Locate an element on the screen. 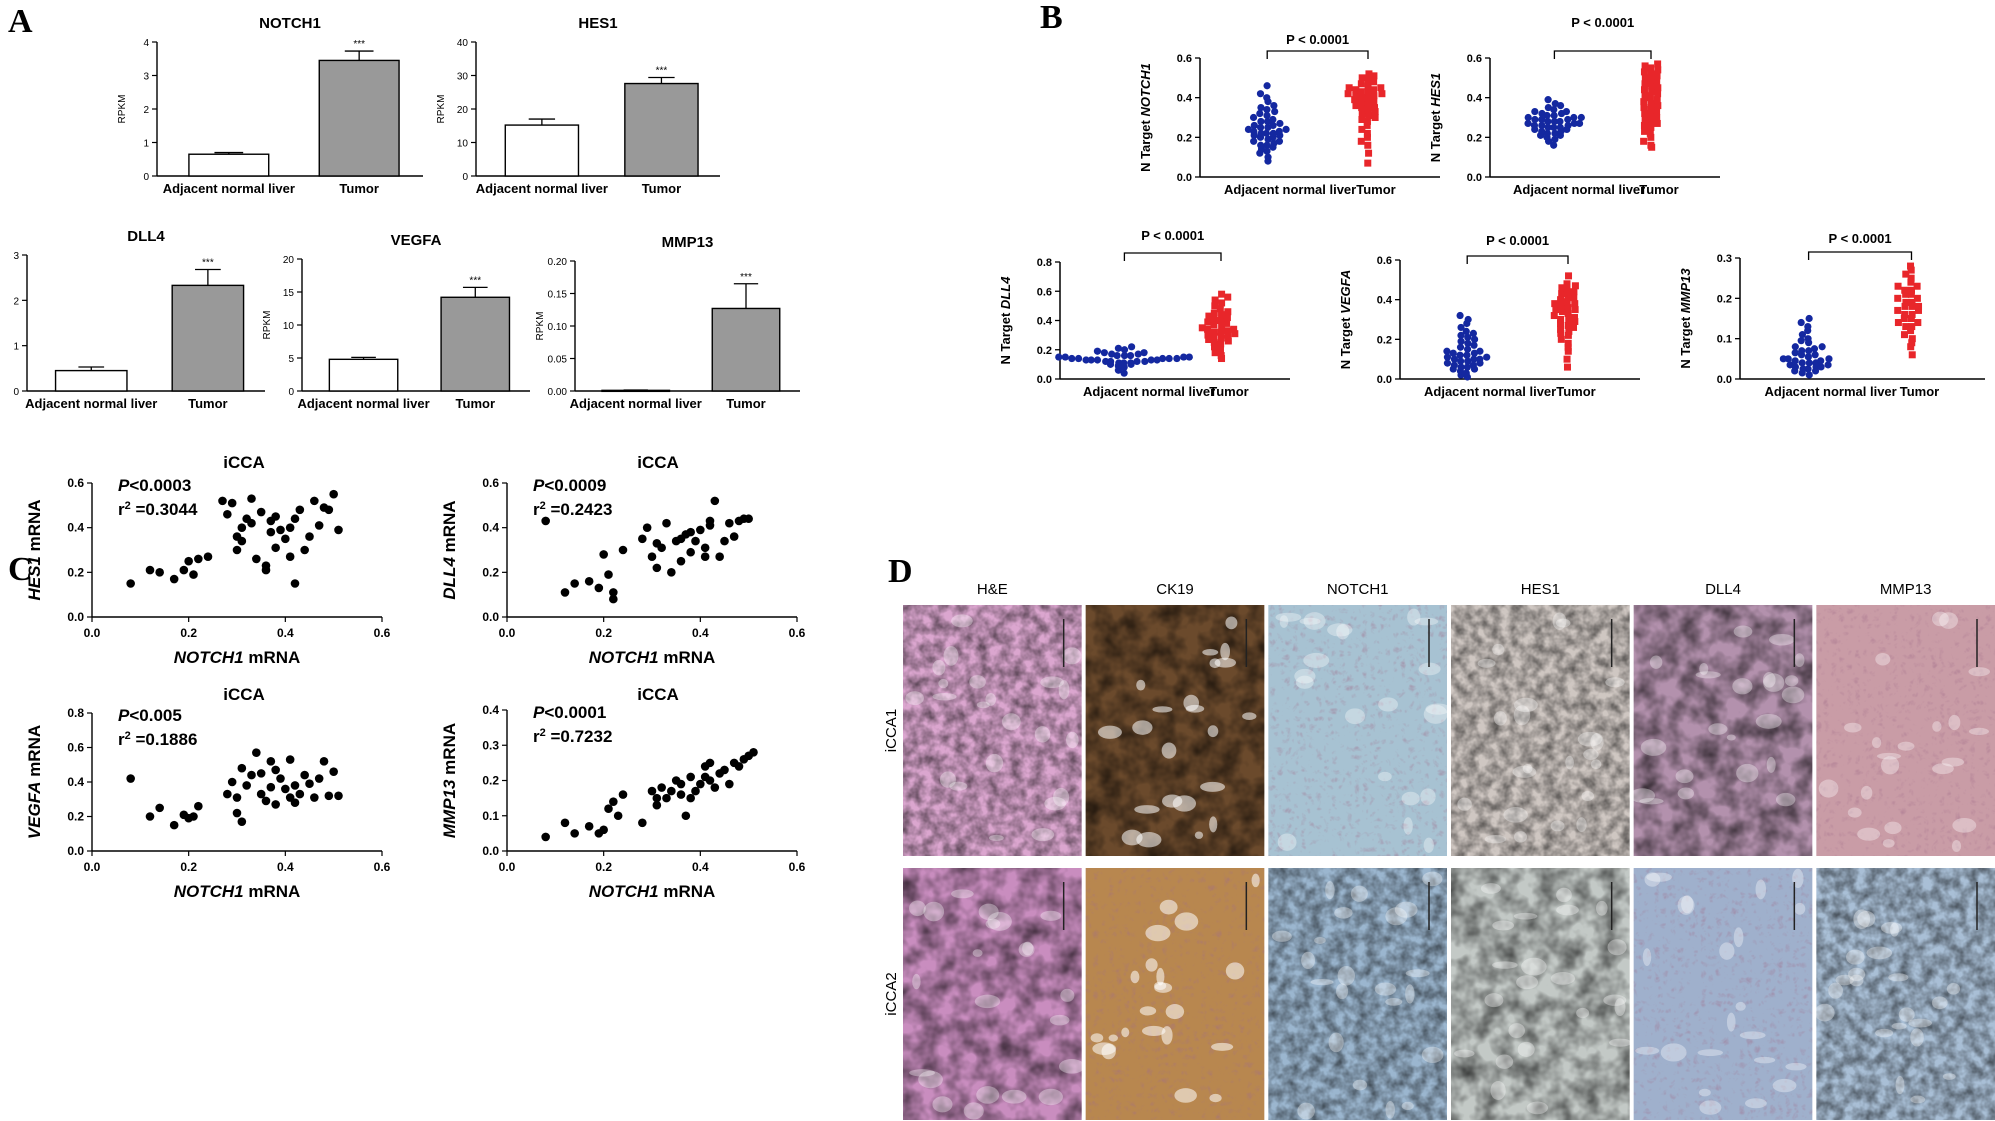 This screenshot has height=1121, width=1995. x-tick-label: 0.4 is located at coordinates (700, 633).